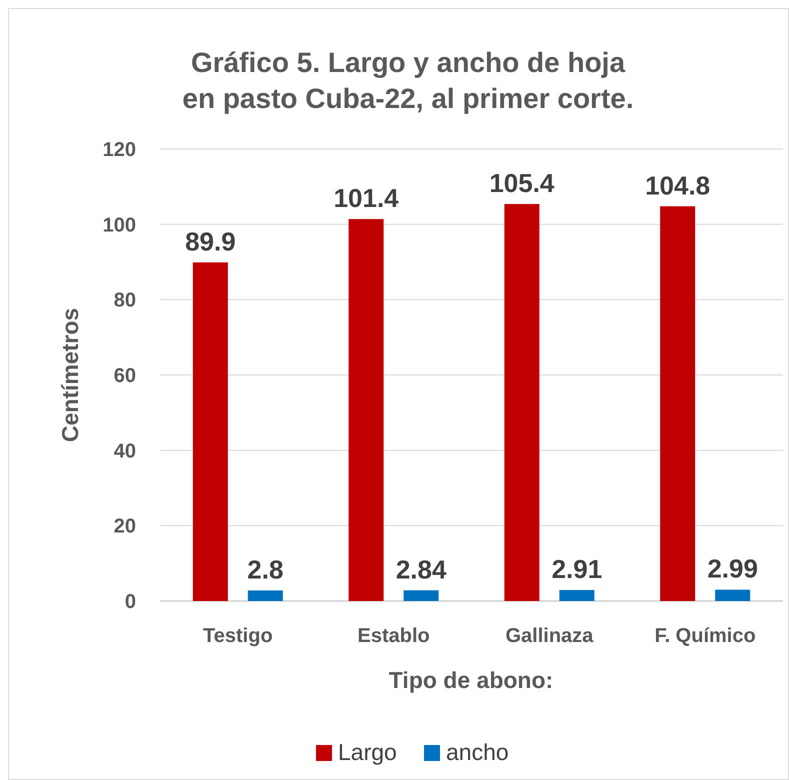 The width and height of the screenshot is (789, 780). Describe the element at coordinates (677, 185) in the screenshot. I see `data-label: 104.8` at that location.